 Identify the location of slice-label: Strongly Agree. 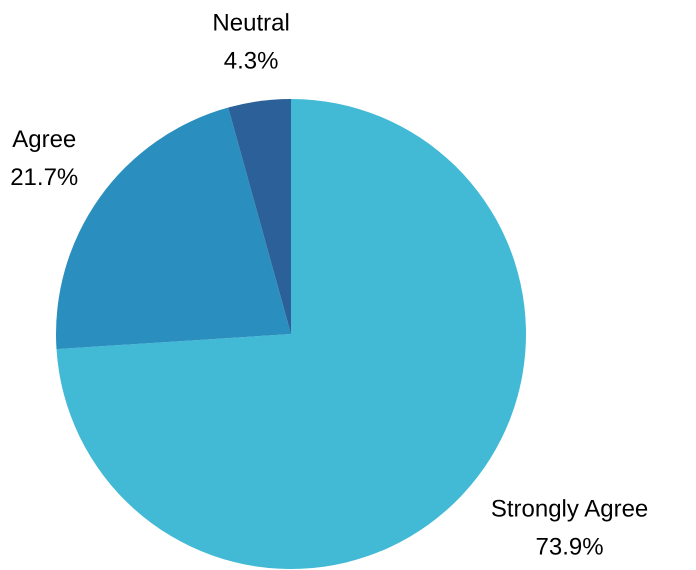
(569, 509).